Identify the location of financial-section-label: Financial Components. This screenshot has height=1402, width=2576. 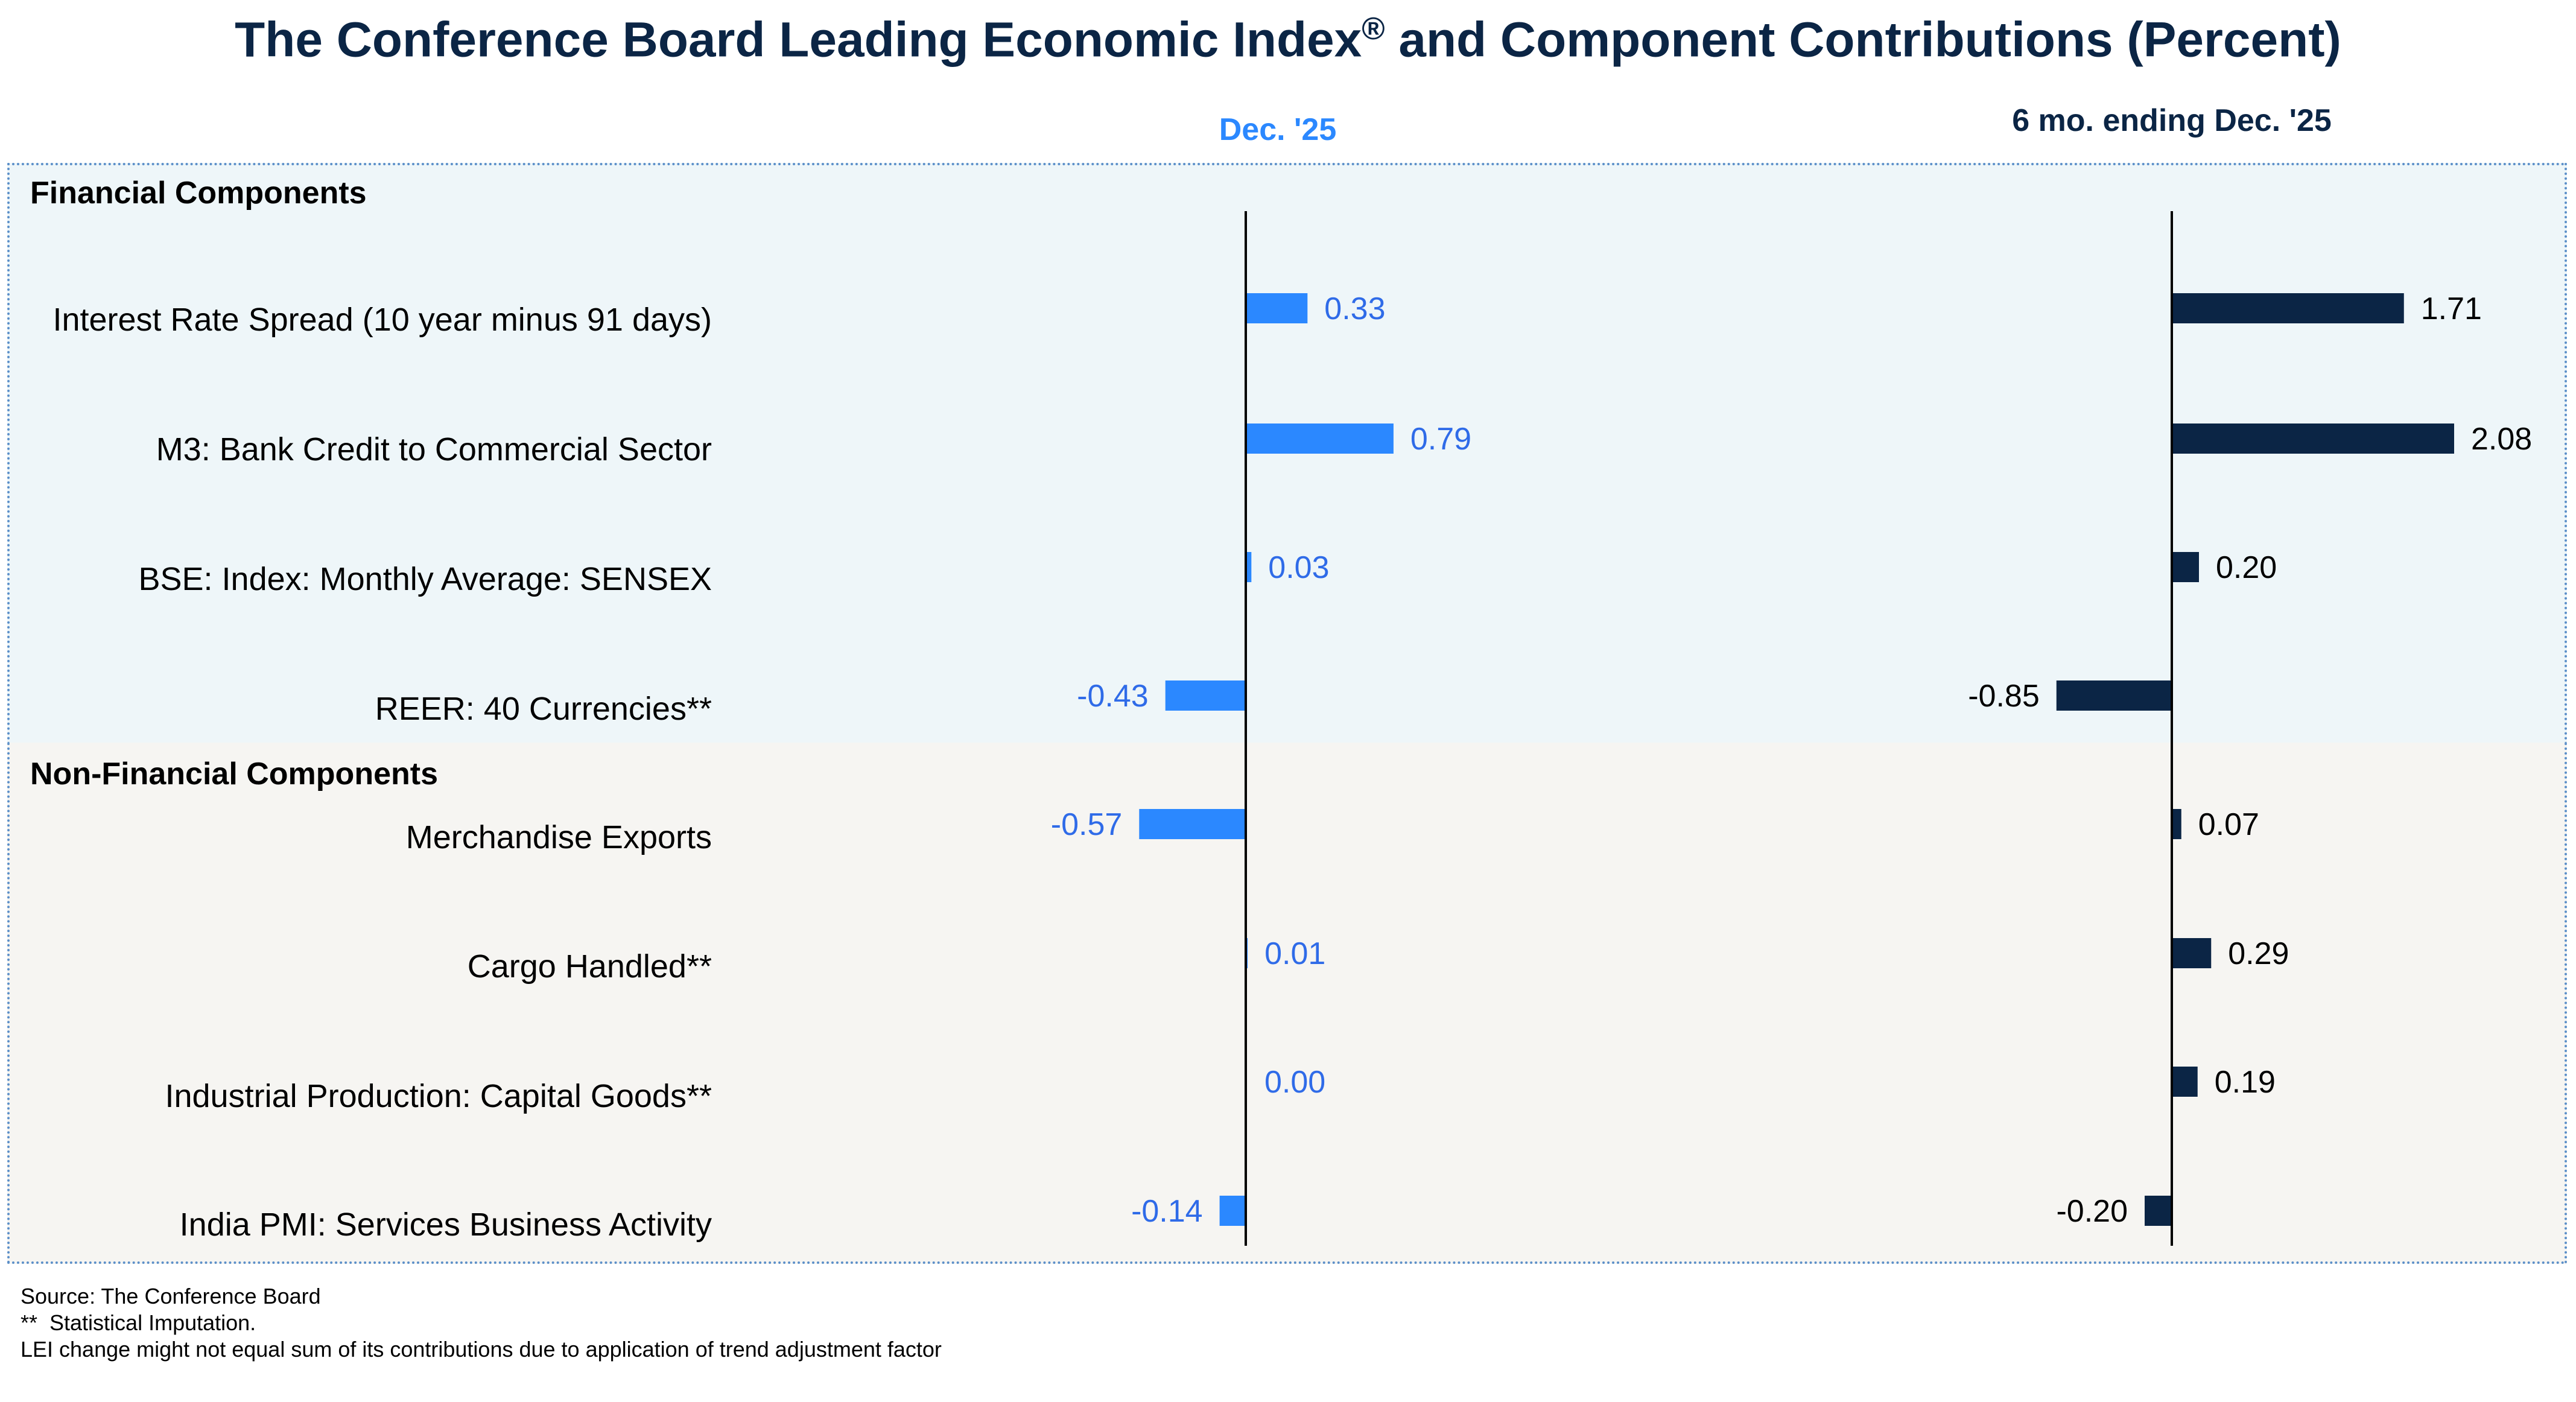
(198, 193).